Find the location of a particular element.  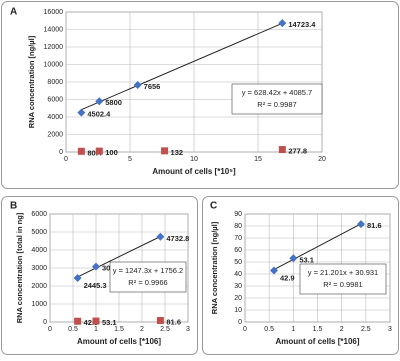

panel-letter: C is located at coordinates (213, 206).